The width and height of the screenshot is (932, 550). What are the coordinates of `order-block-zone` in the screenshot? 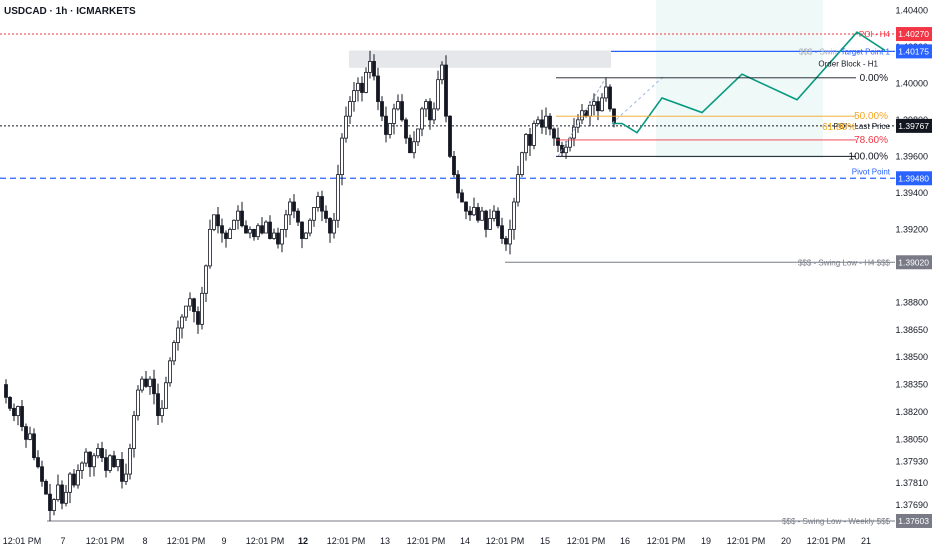 It's located at (480, 59).